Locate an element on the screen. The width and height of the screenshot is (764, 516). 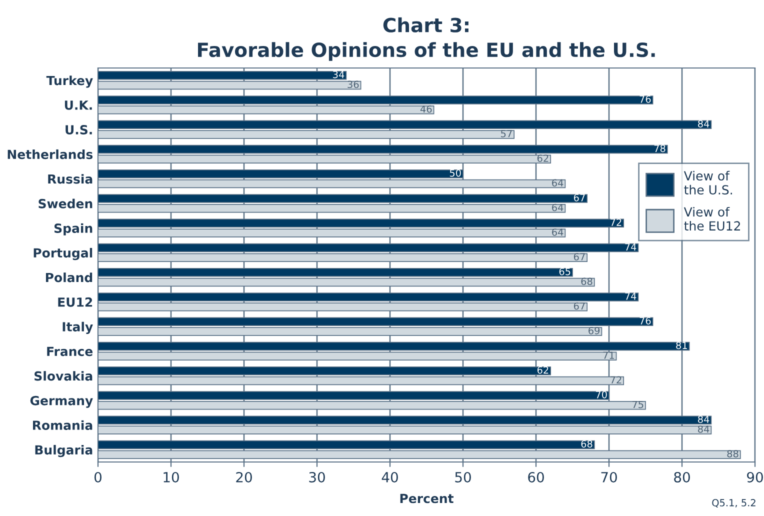
y-tick-label: Slovakia is located at coordinates (63, 376).